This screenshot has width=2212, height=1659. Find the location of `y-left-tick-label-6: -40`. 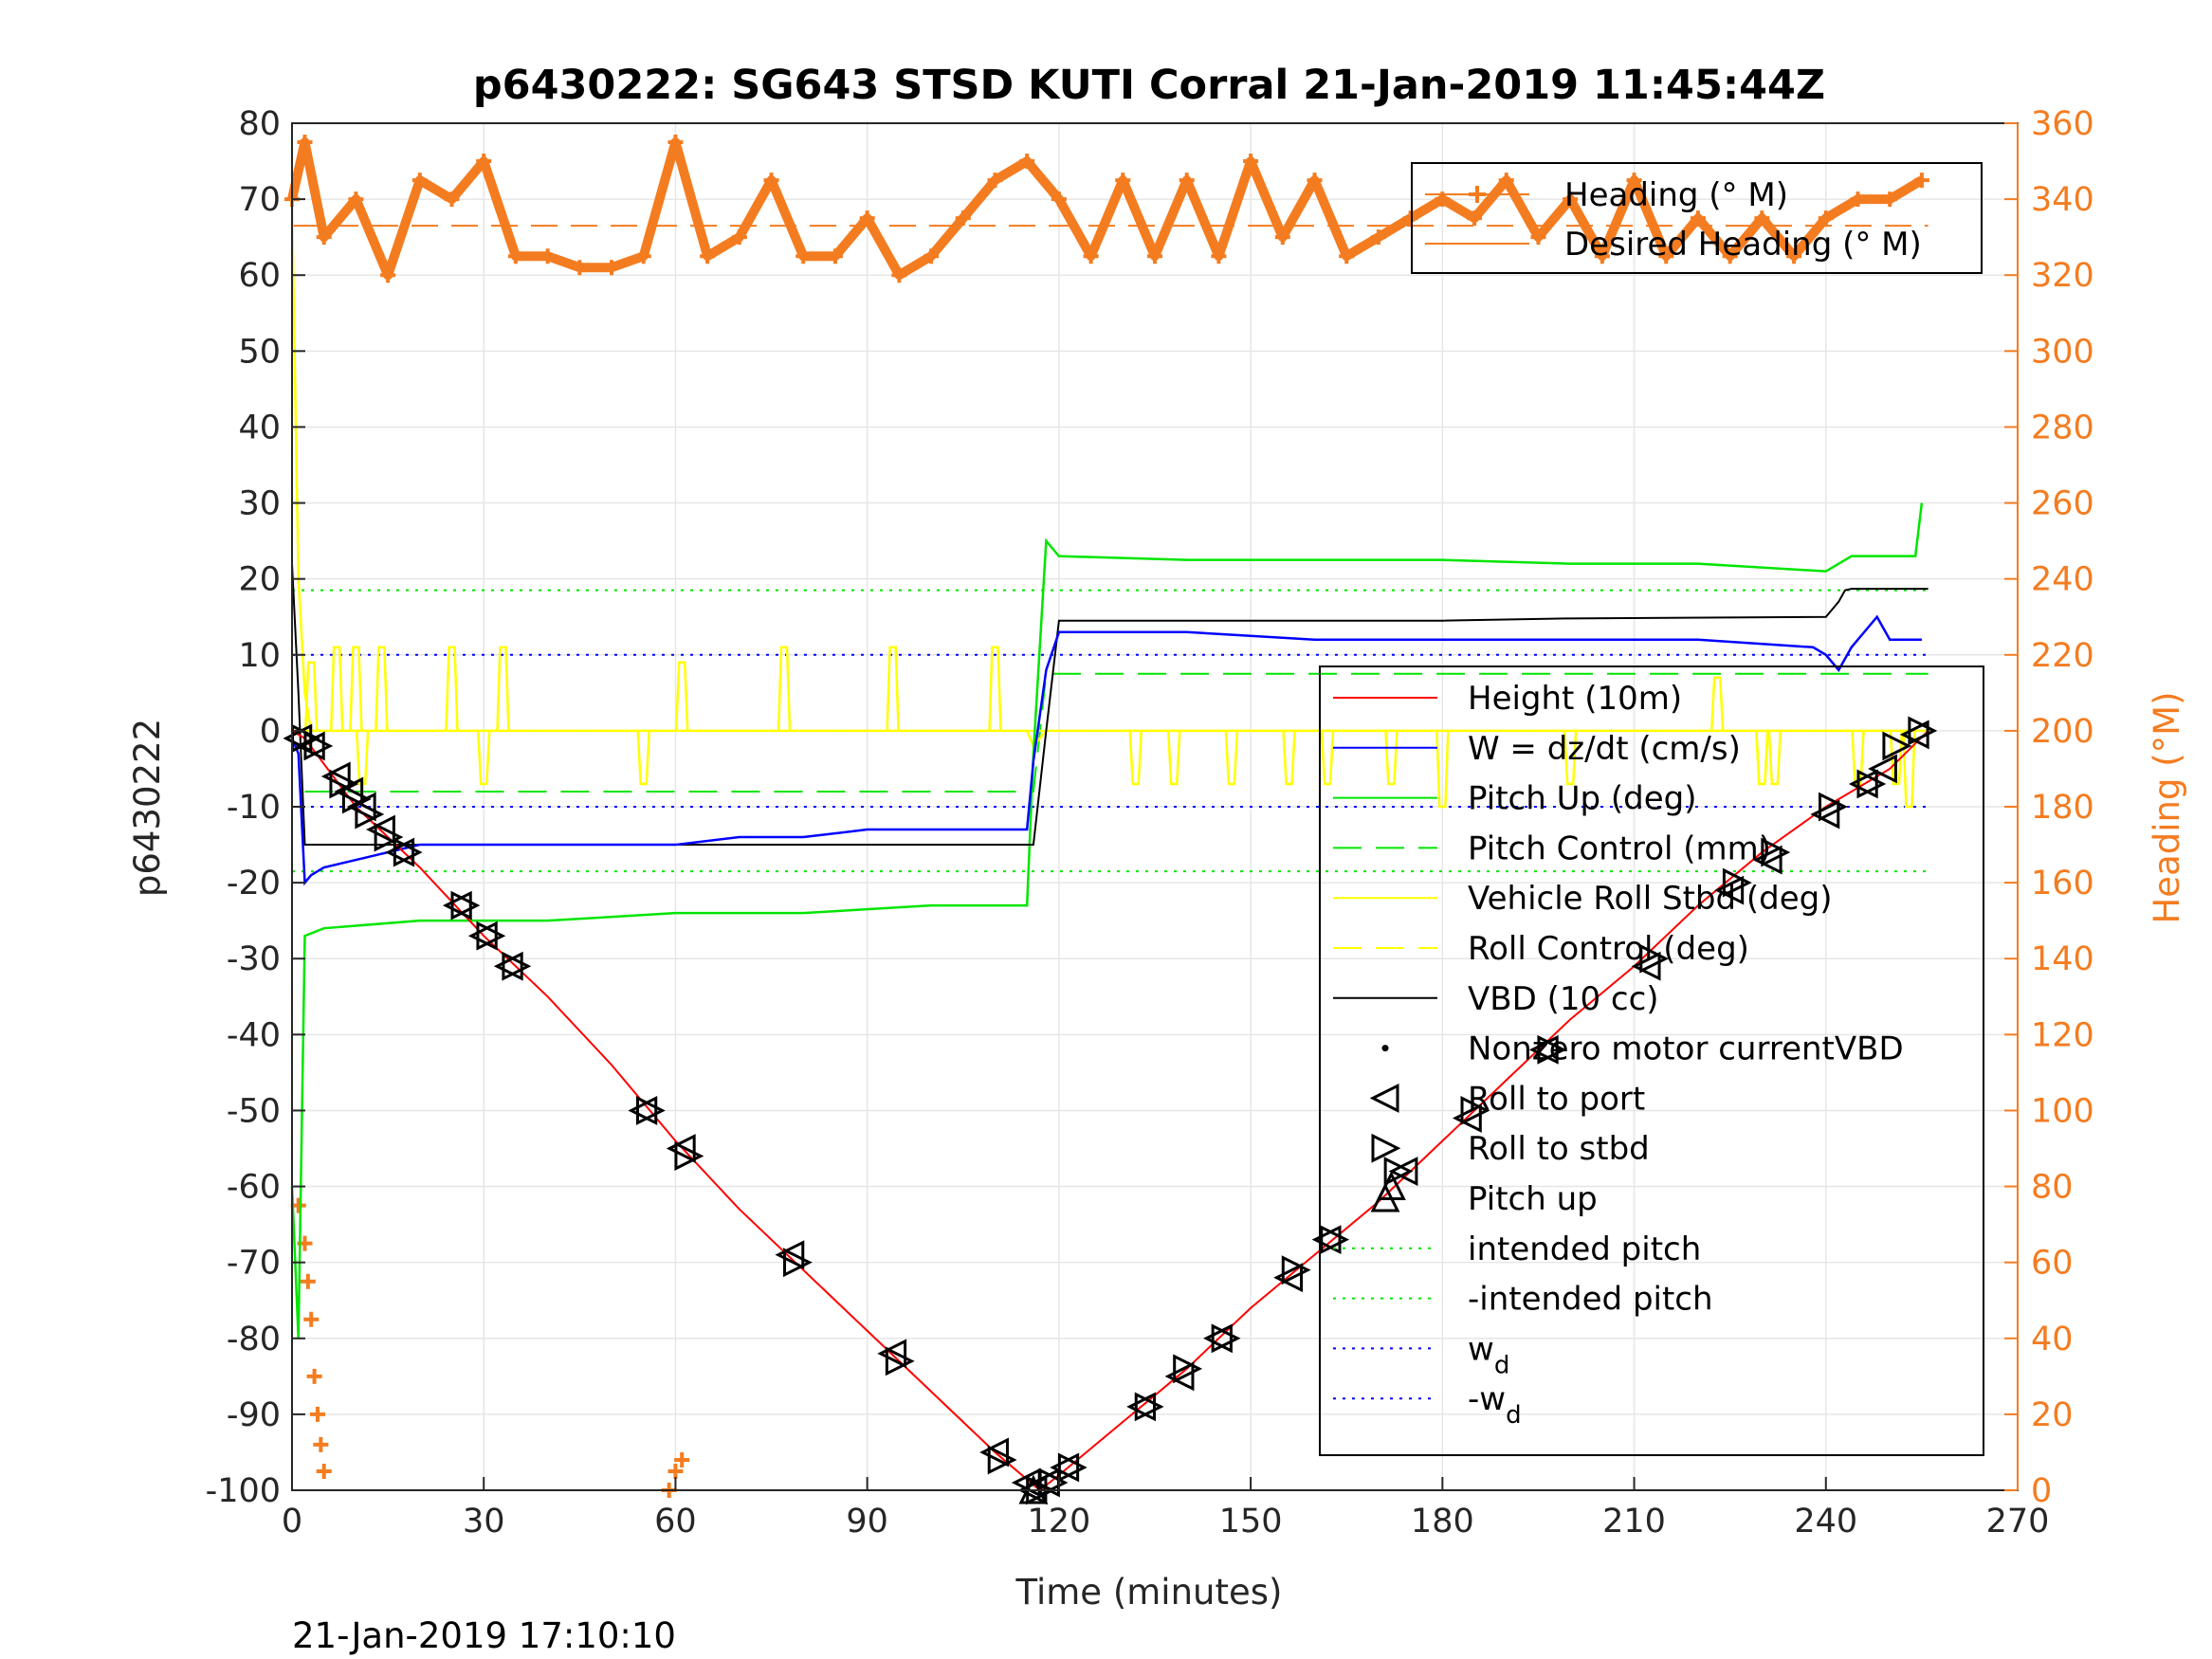

y-left-tick-label-6: -40 is located at coordinates (254, 1035).